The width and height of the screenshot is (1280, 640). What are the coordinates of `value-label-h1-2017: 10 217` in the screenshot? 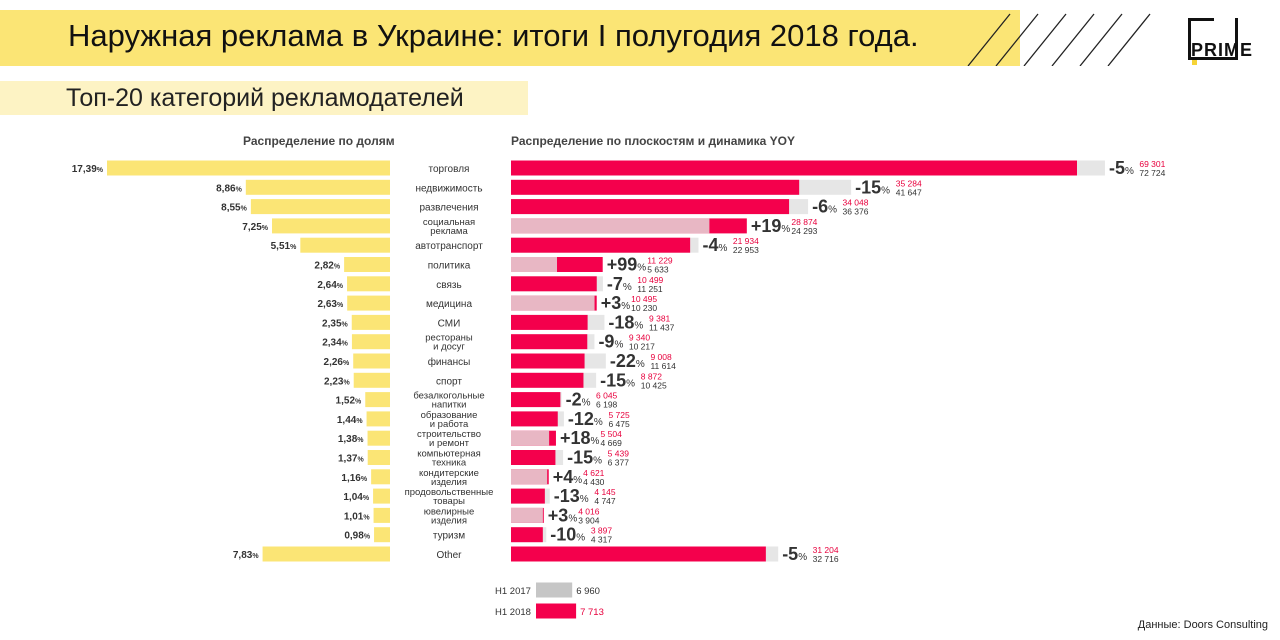 It's located at (642, 347).